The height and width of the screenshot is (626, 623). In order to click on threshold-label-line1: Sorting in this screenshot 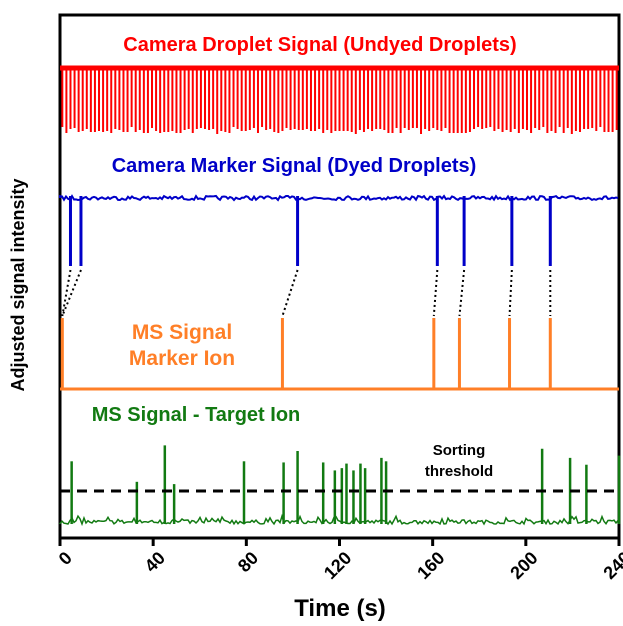, I will do `click(459, 450)`.